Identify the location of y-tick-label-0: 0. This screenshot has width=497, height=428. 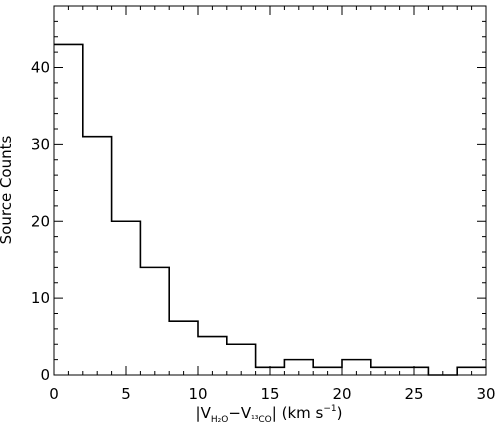
(45, 375).